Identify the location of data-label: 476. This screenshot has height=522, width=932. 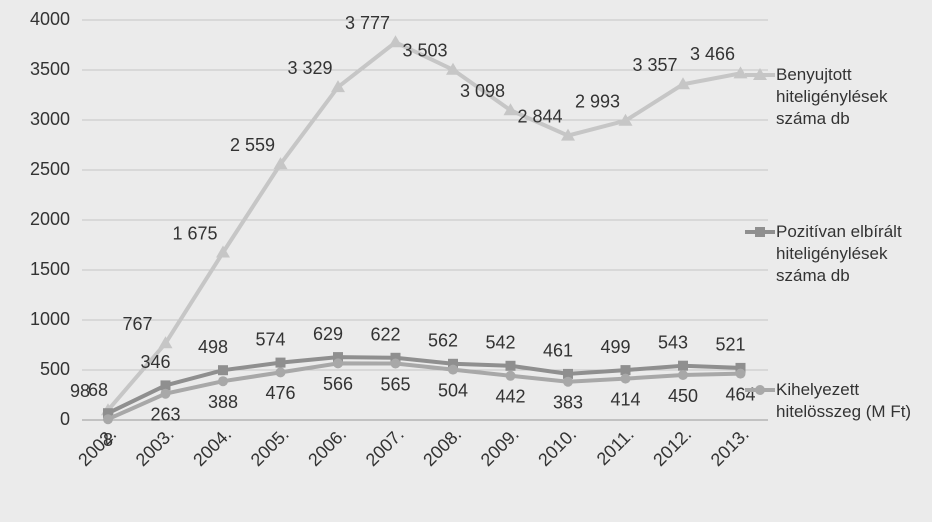
(280, 393).